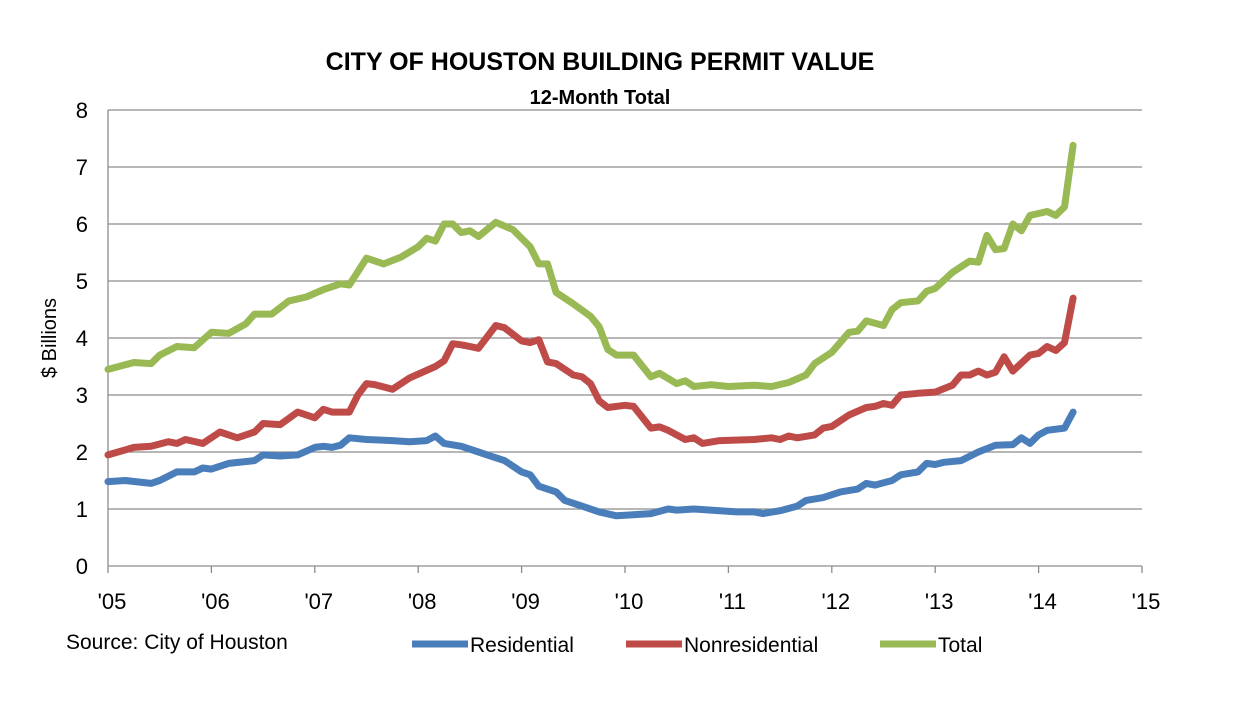 The width and height of the screenshot is (1240, 710). I want to click on x-tick-label: '11, so click(732, 601).